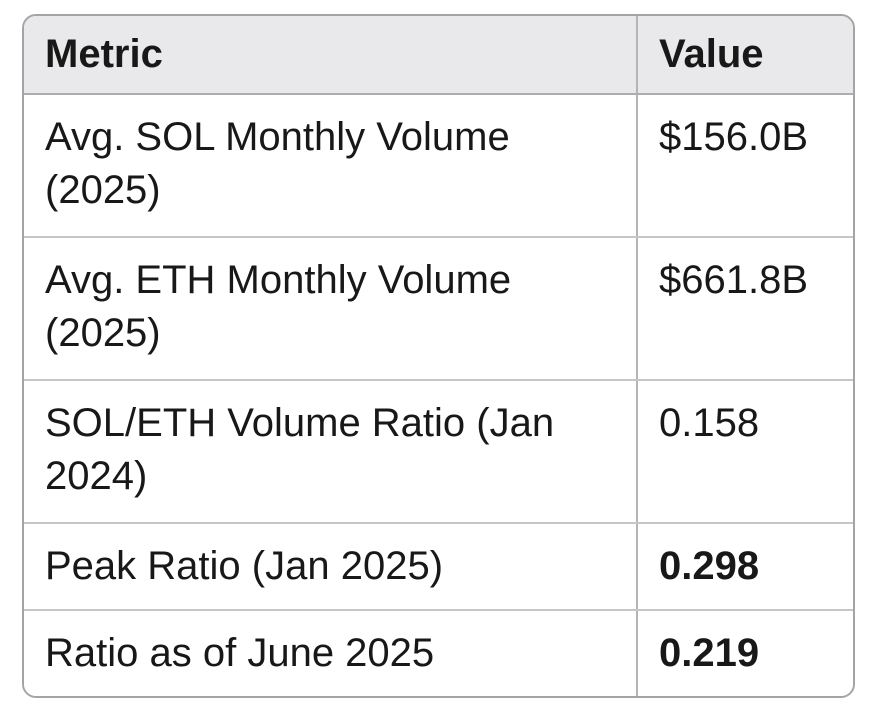 Image resolution: width=872 pixels, height=712 pixels. What do you see at coordinates (745, 567) in the screenshot?
I see `value-cell: 0.298` at bounding box center [745, 567].